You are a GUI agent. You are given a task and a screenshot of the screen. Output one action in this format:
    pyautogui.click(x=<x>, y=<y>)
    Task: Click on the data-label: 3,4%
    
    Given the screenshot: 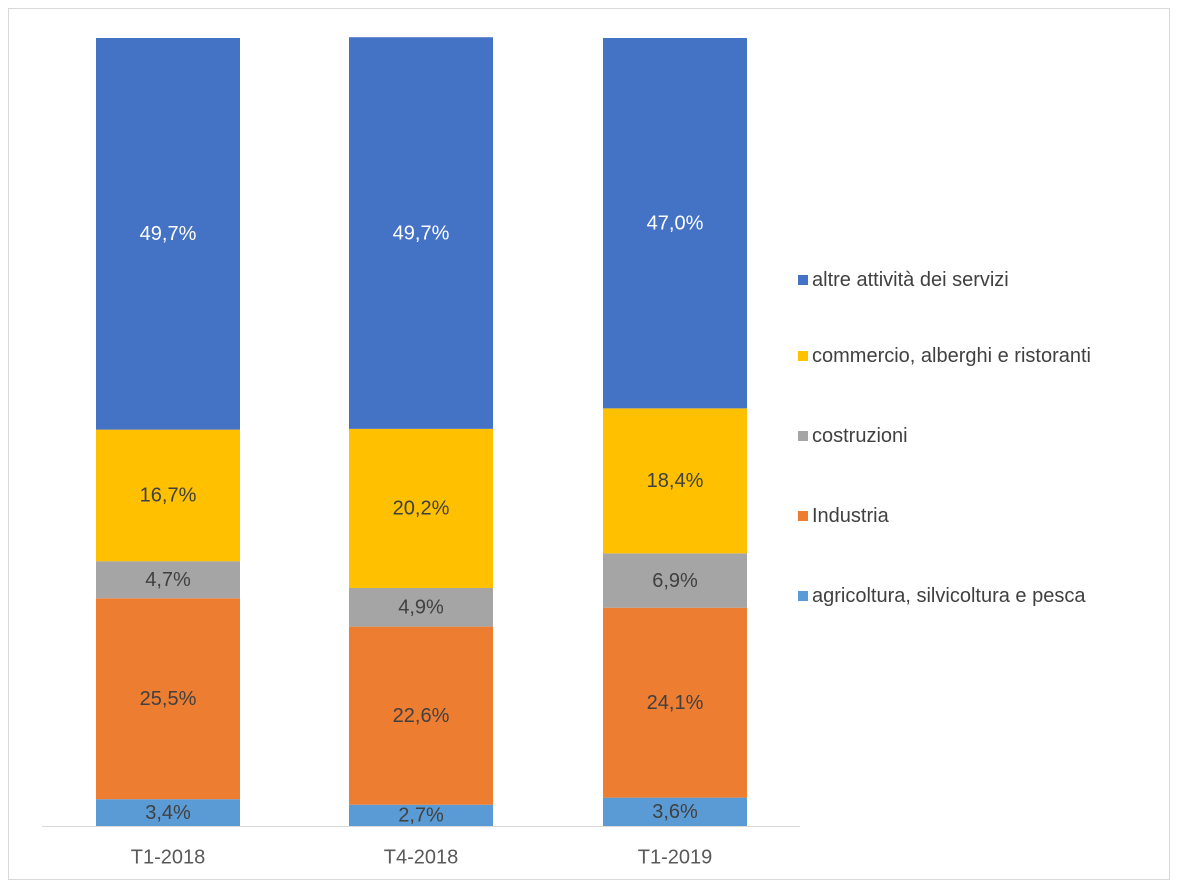 What is the action you would take?
    pyautogui.click(x=168, y=813)
    